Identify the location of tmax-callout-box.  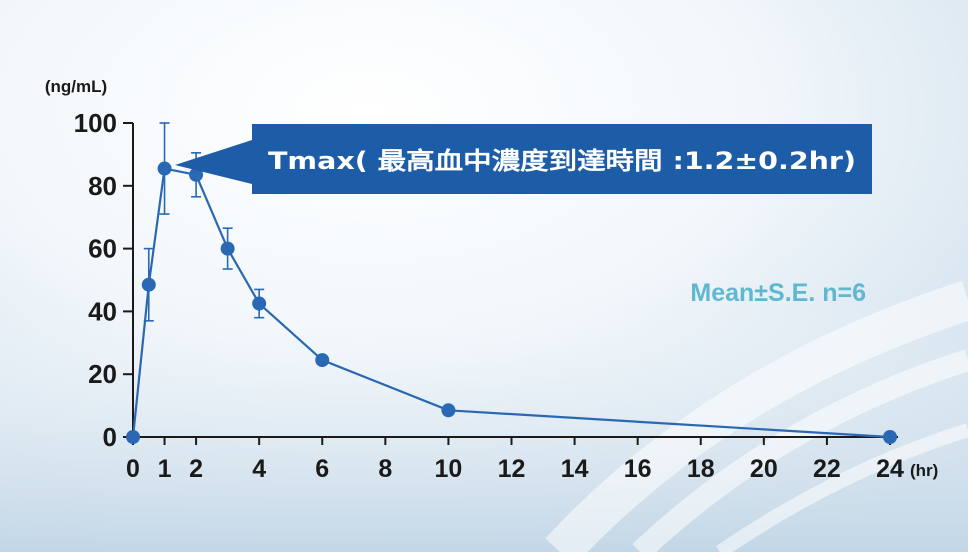
(562, 159).